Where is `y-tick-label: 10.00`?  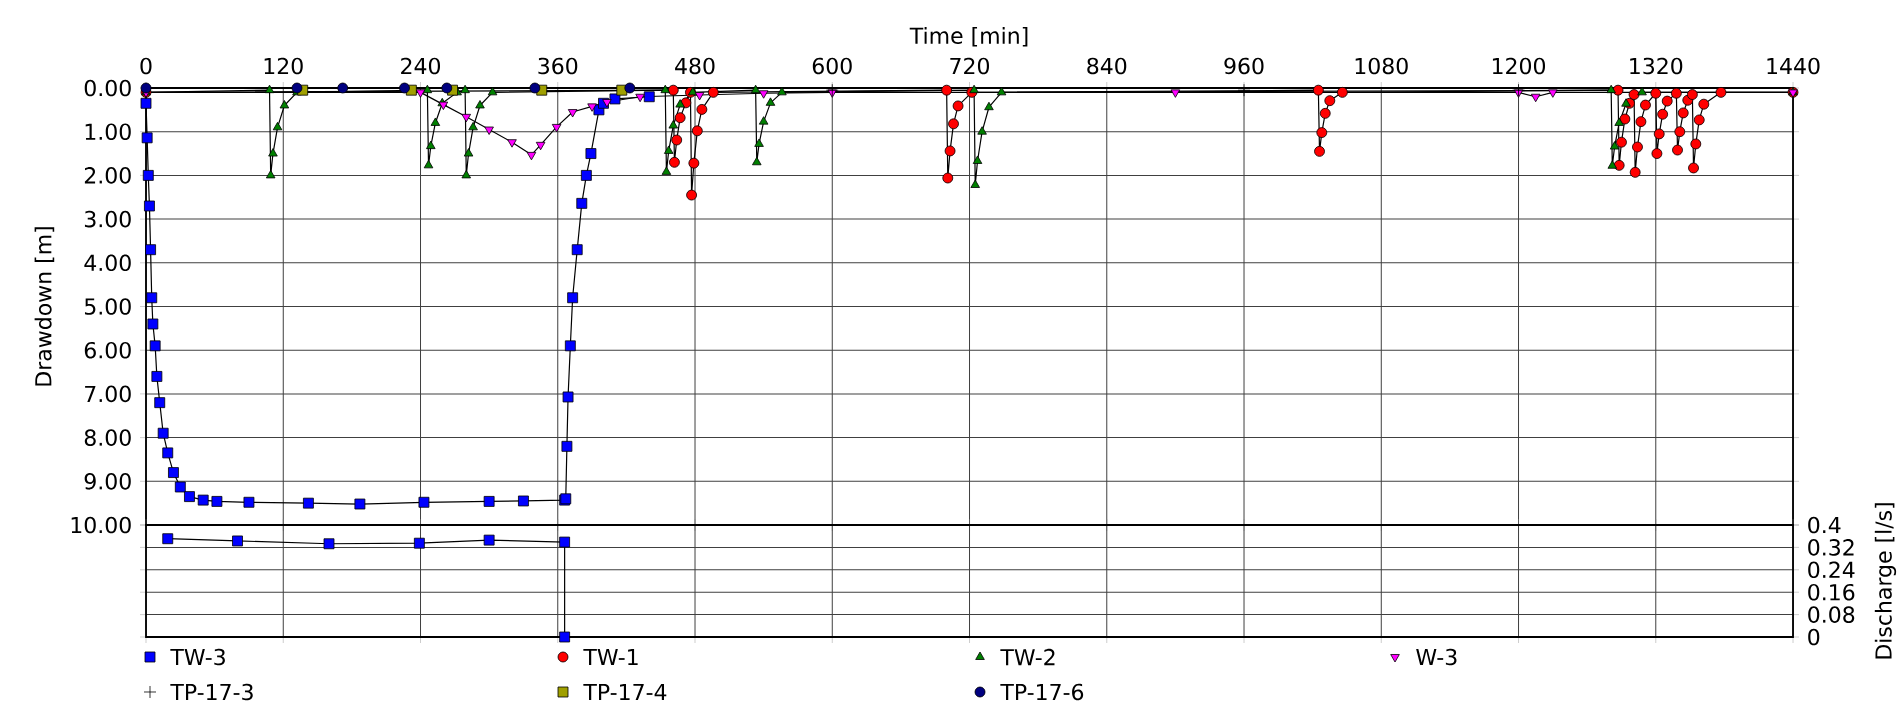 y-tick-label: 10.00 is located at coordinates (101, 525).